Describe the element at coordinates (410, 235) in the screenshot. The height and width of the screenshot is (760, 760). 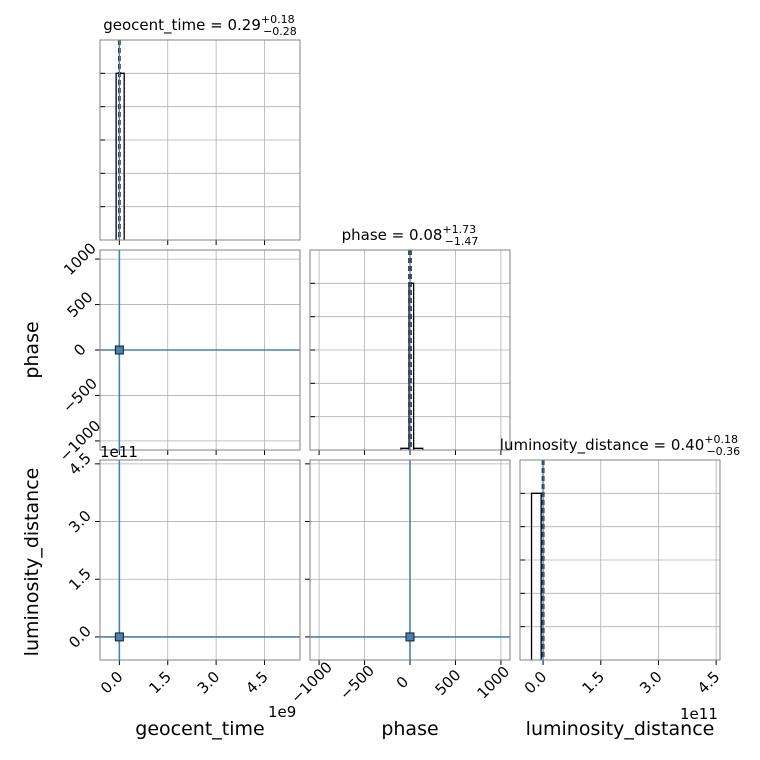
I see `panel-title-phase: phase = 0.08+1.73 −1.47` at that location.